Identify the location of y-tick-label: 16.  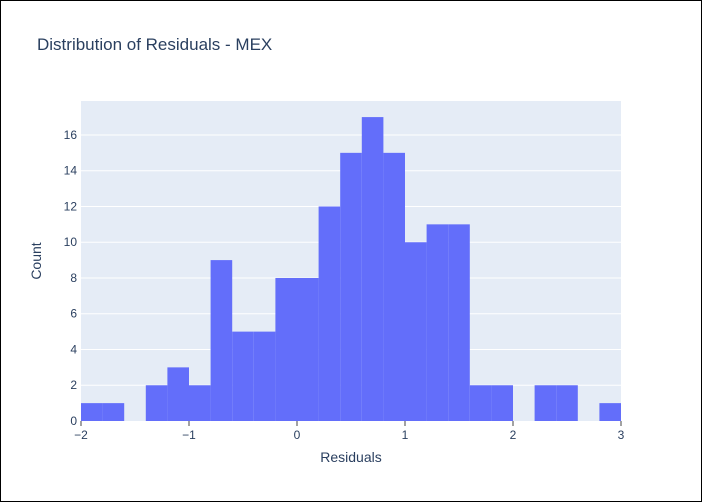
(71, 135).